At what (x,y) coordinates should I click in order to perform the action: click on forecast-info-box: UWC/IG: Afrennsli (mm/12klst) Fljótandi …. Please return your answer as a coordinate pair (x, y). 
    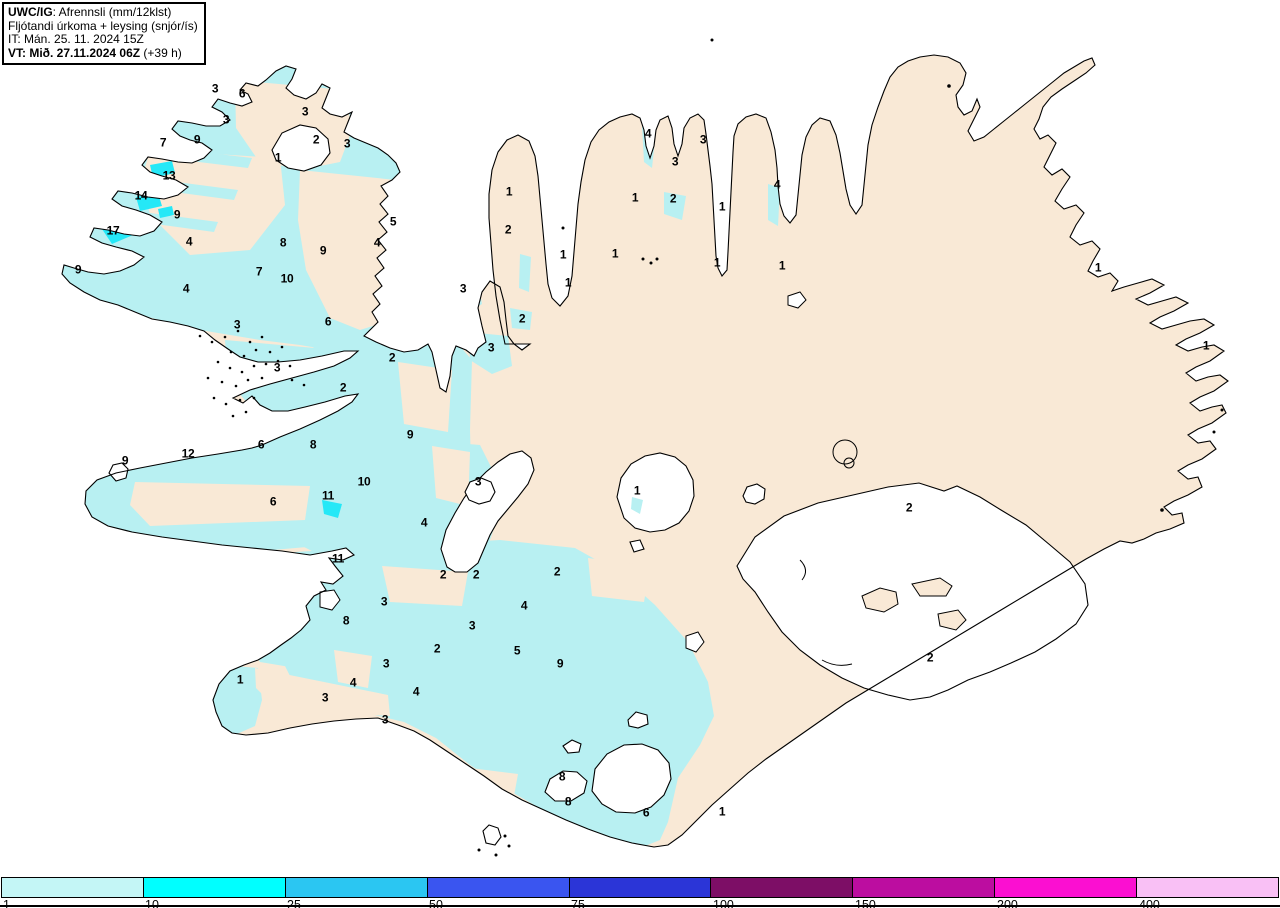
    Looking at the image, I should click on (104, 33).